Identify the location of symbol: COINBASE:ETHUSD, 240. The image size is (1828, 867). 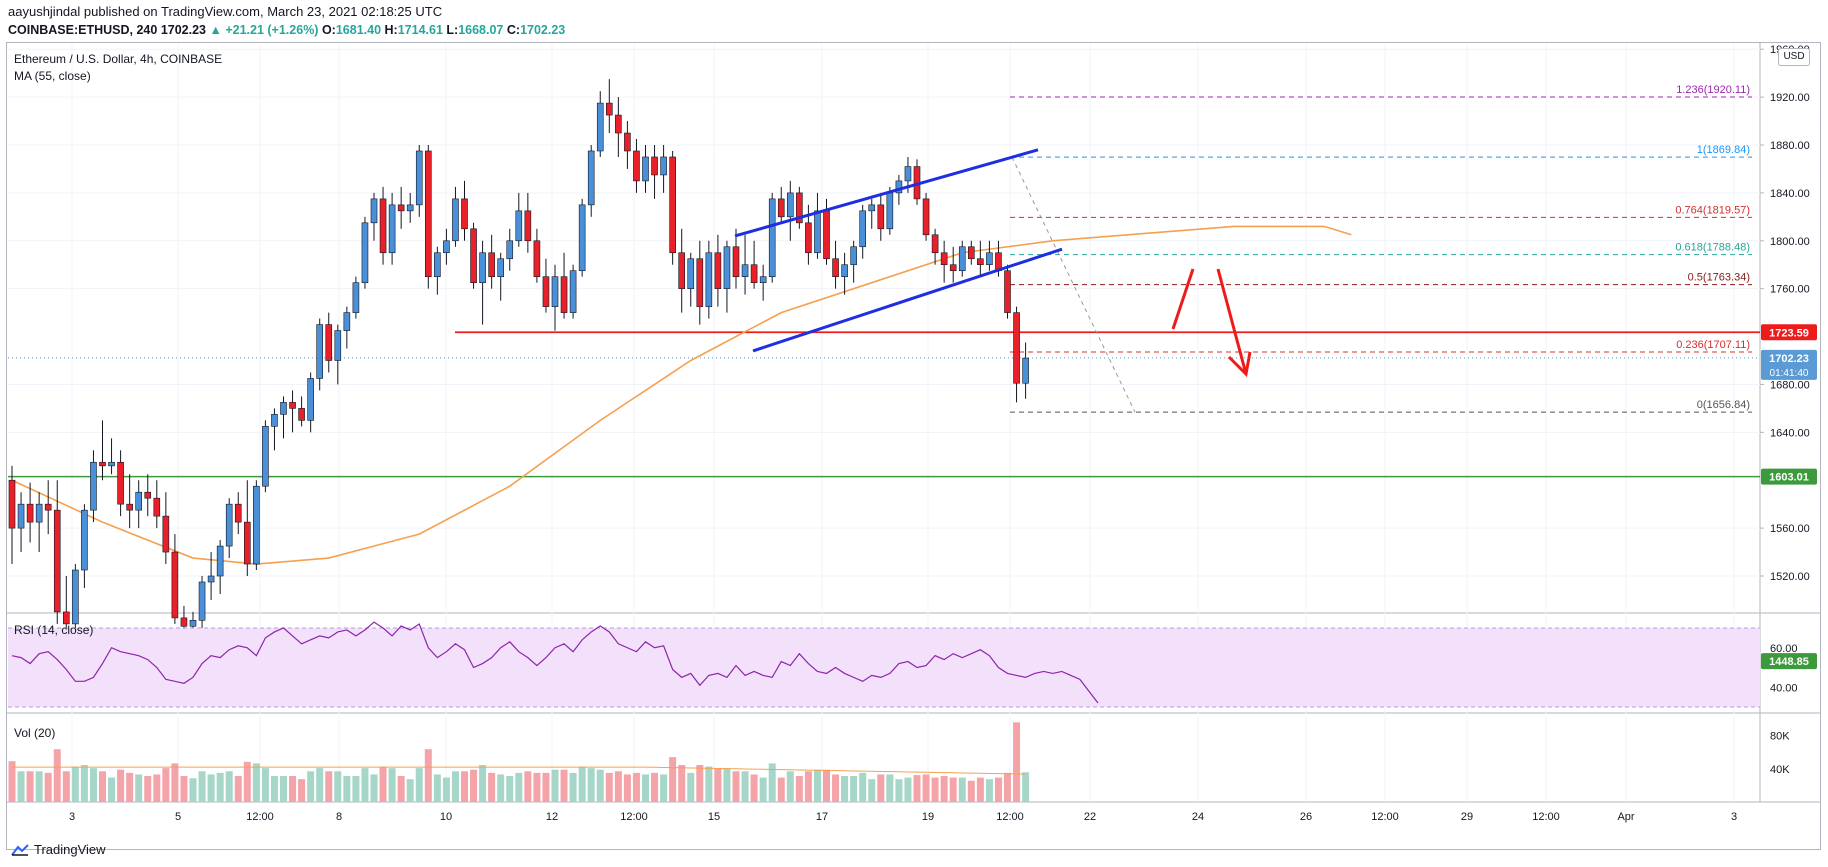
(83, 30).